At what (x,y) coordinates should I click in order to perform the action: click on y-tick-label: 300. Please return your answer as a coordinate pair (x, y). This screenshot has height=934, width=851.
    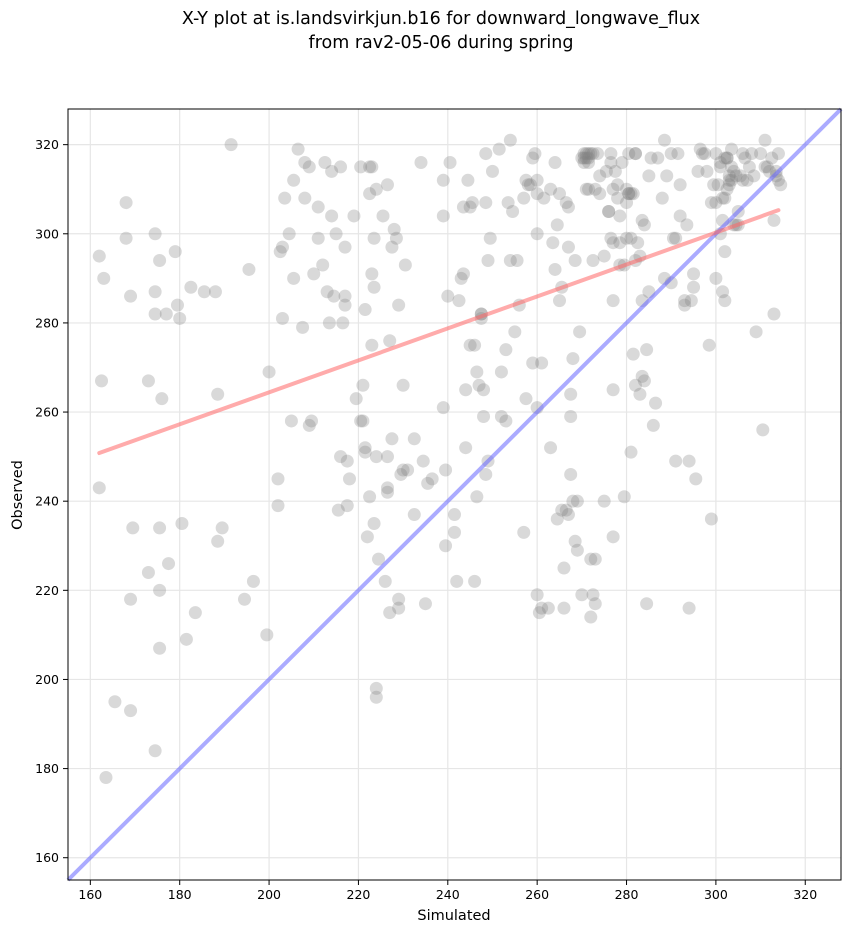
    Looking at the image, I should click on (47, 233).